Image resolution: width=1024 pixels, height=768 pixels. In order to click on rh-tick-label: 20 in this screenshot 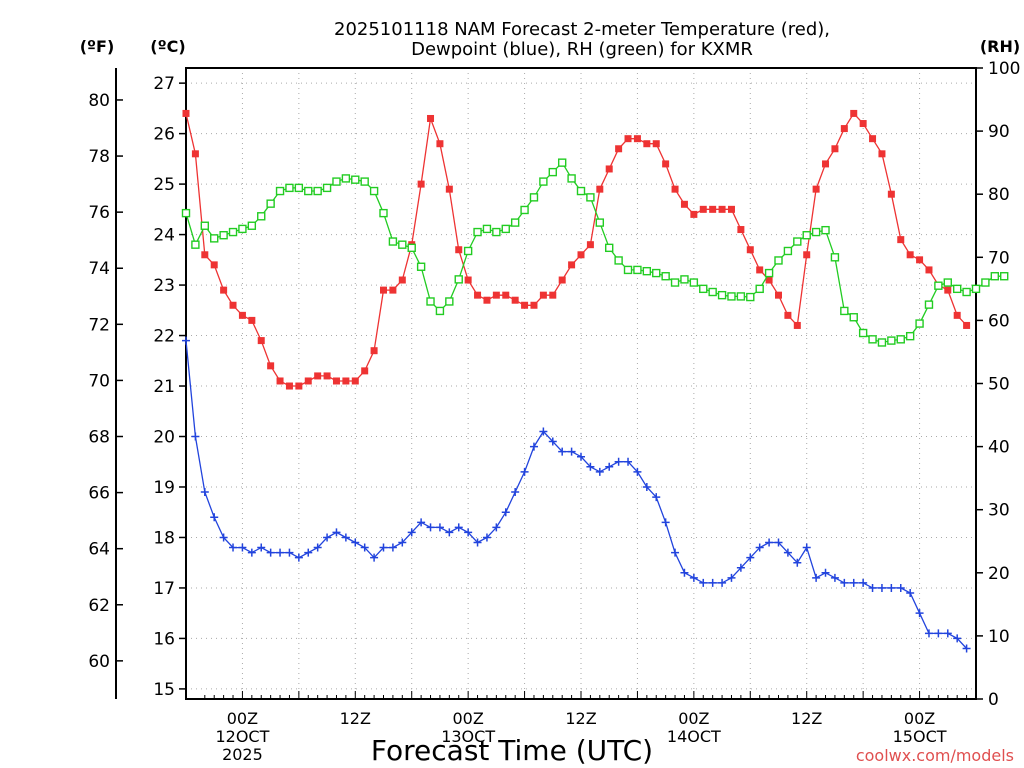, I will do `click(999, 574)`.